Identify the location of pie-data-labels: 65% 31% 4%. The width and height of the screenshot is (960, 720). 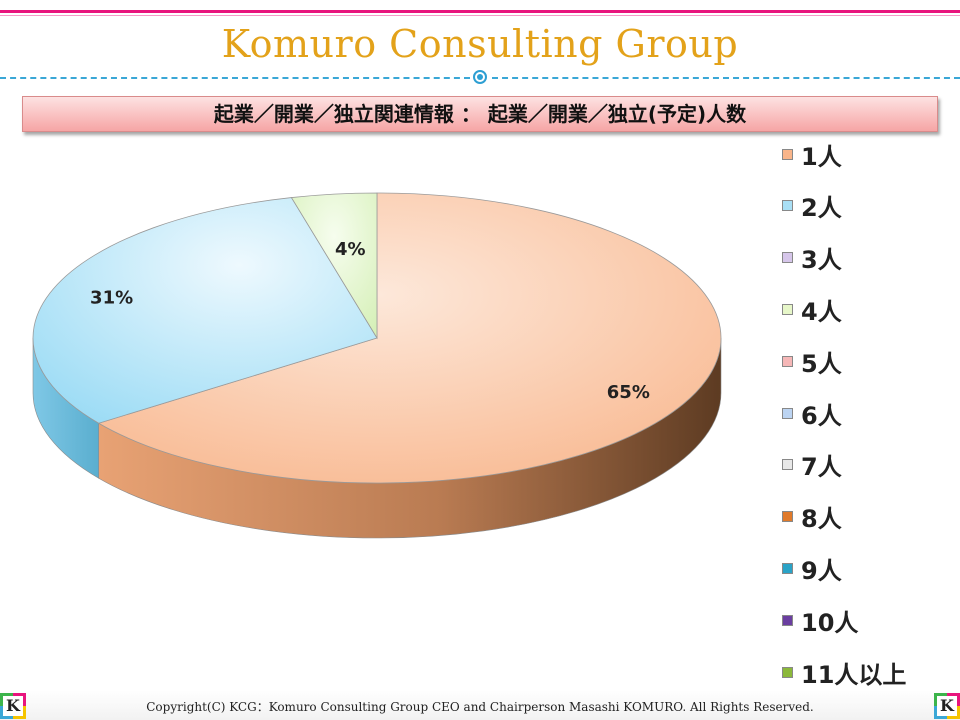
(370, 321).